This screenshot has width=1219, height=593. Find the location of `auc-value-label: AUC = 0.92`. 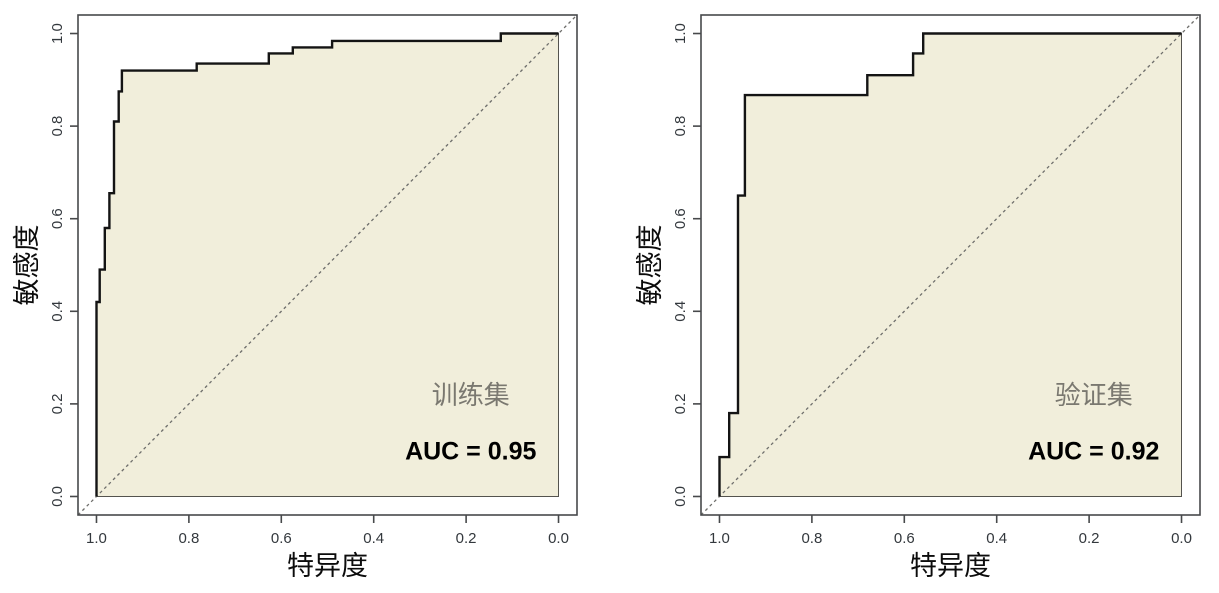

auc-value-label: AUC = 0.92 is located at coordinates (1093, 451).